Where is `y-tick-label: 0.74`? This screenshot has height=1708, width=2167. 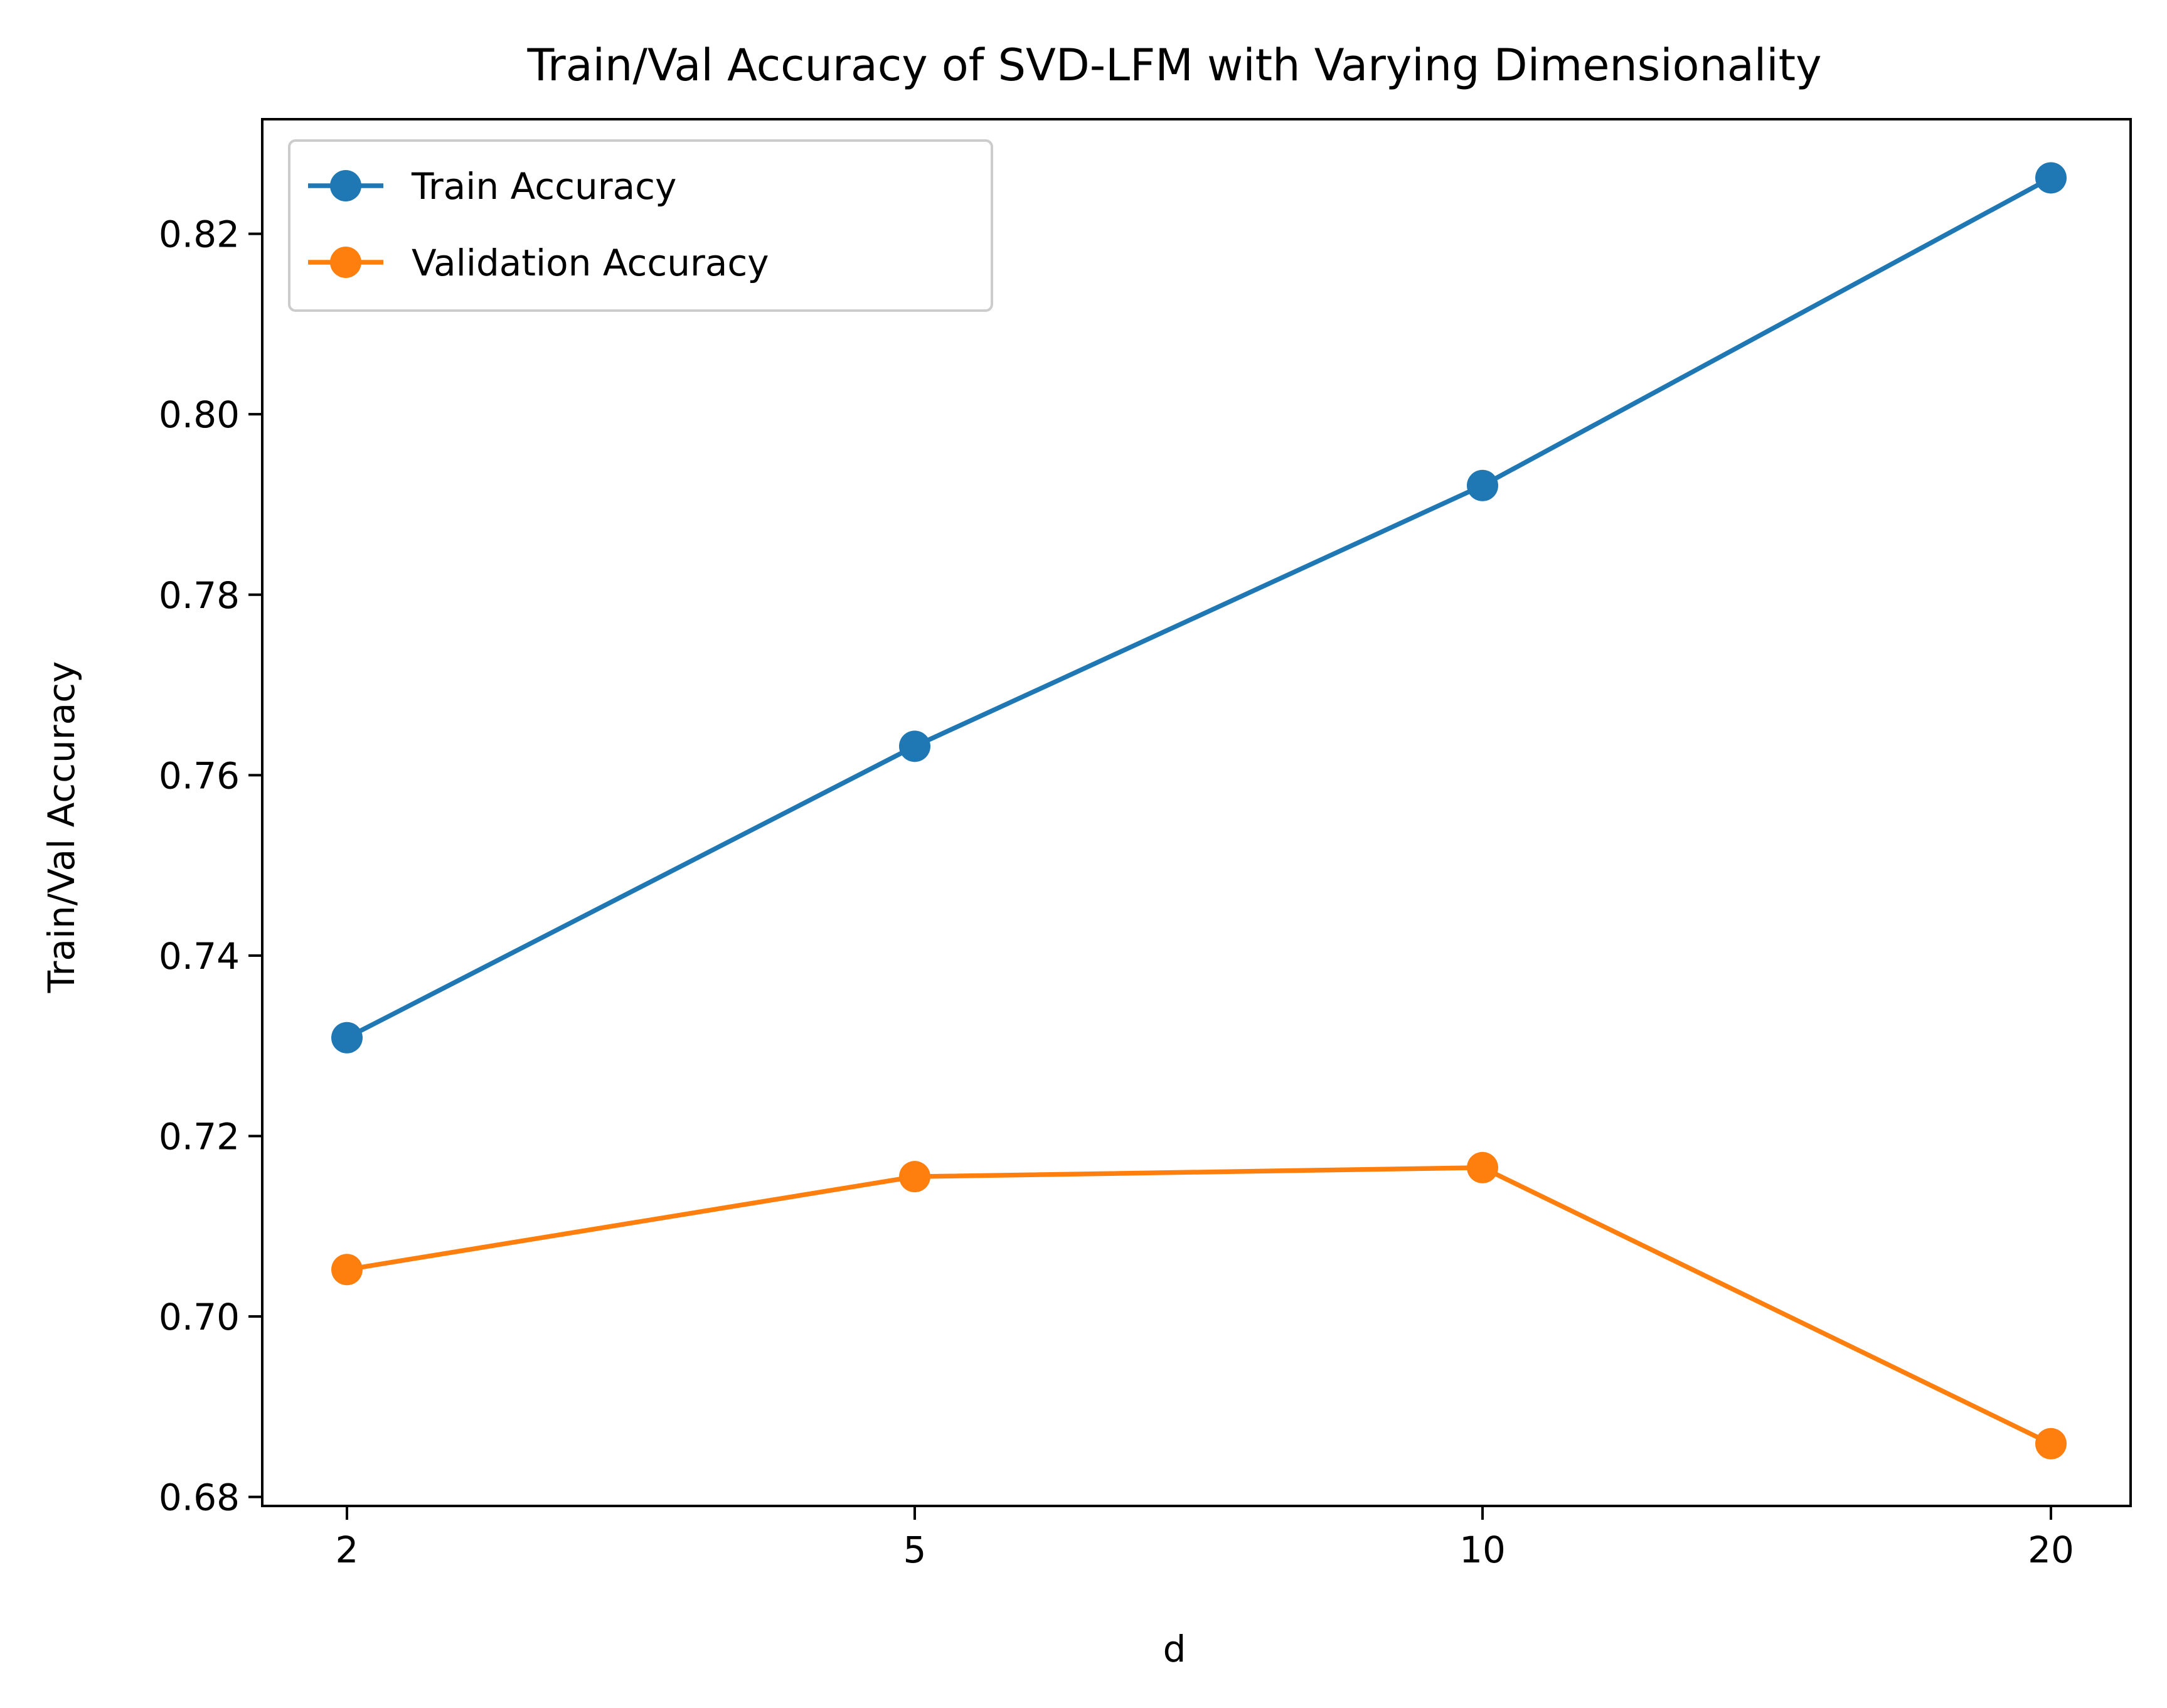
y-tick-label: 0.74 is located at coordinates (199, 956).